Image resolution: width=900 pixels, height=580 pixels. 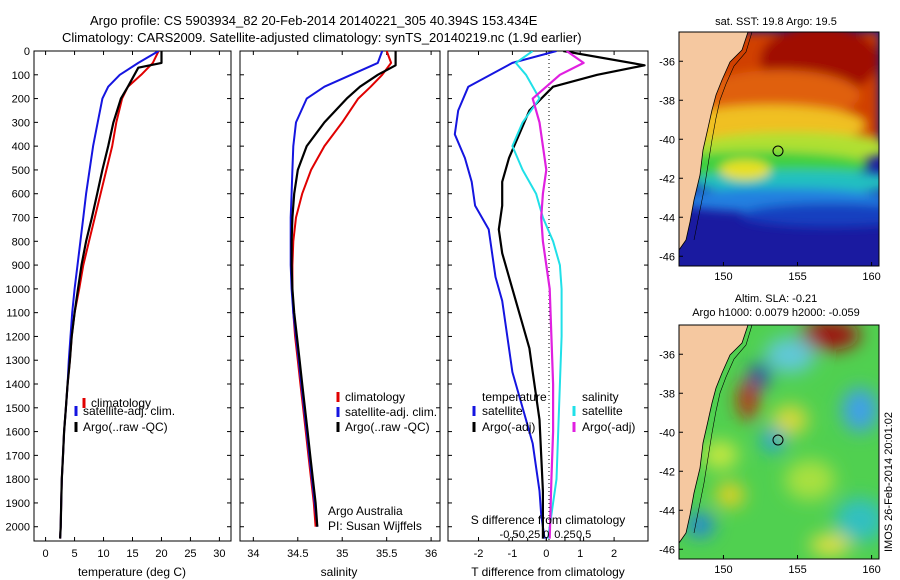 What do you see at coordinates (21, 100) in the screenshot?
I see `y-tick-label: 200` at bounding box center [21, 100].